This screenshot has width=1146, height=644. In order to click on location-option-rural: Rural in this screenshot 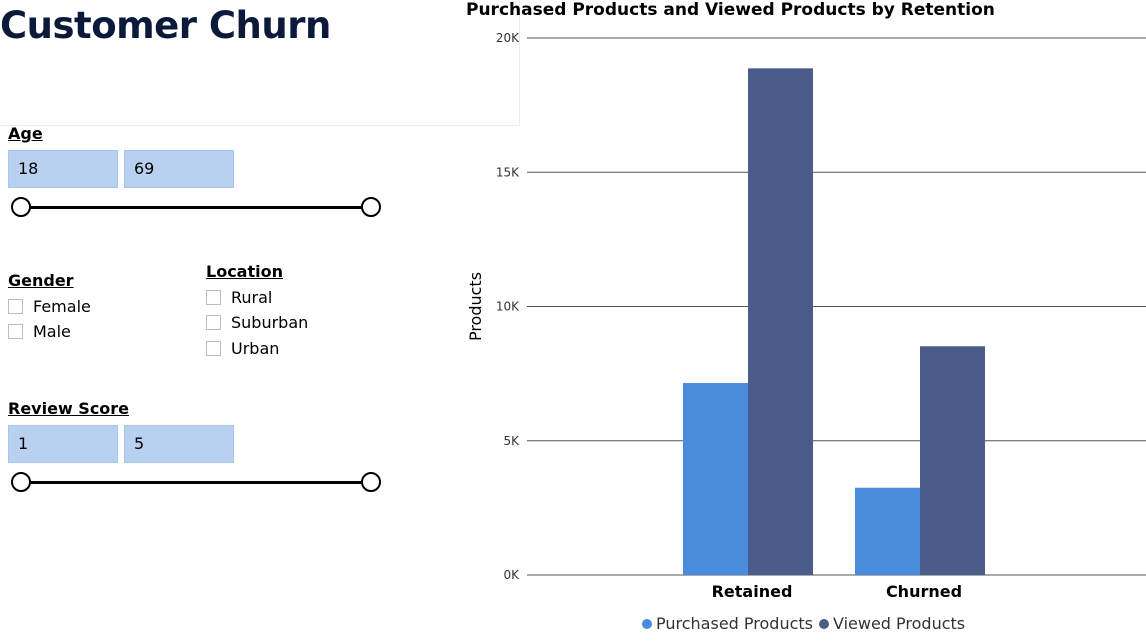, I will do `click(239, 297)`.